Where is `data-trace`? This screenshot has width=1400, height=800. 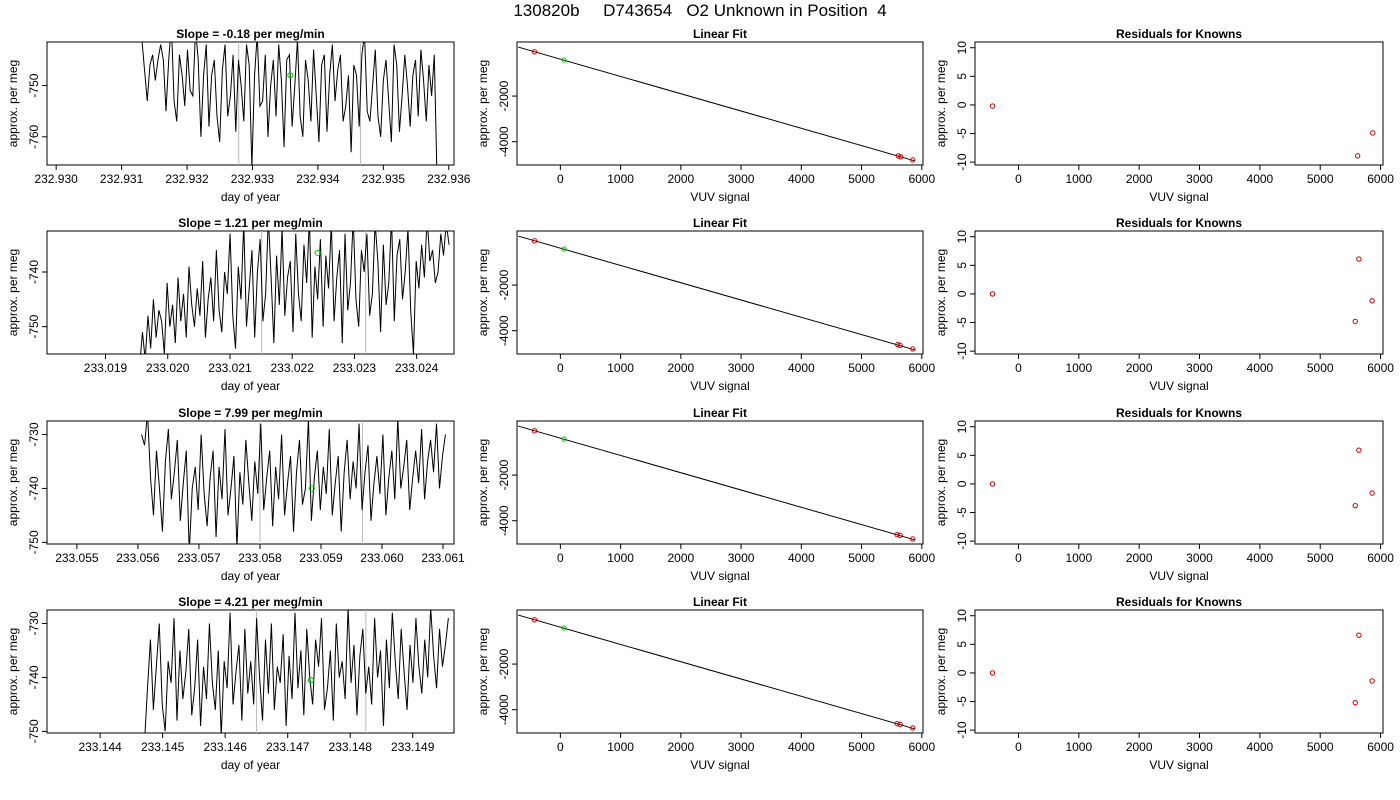 data-trace is located at coordinates (296, 671).